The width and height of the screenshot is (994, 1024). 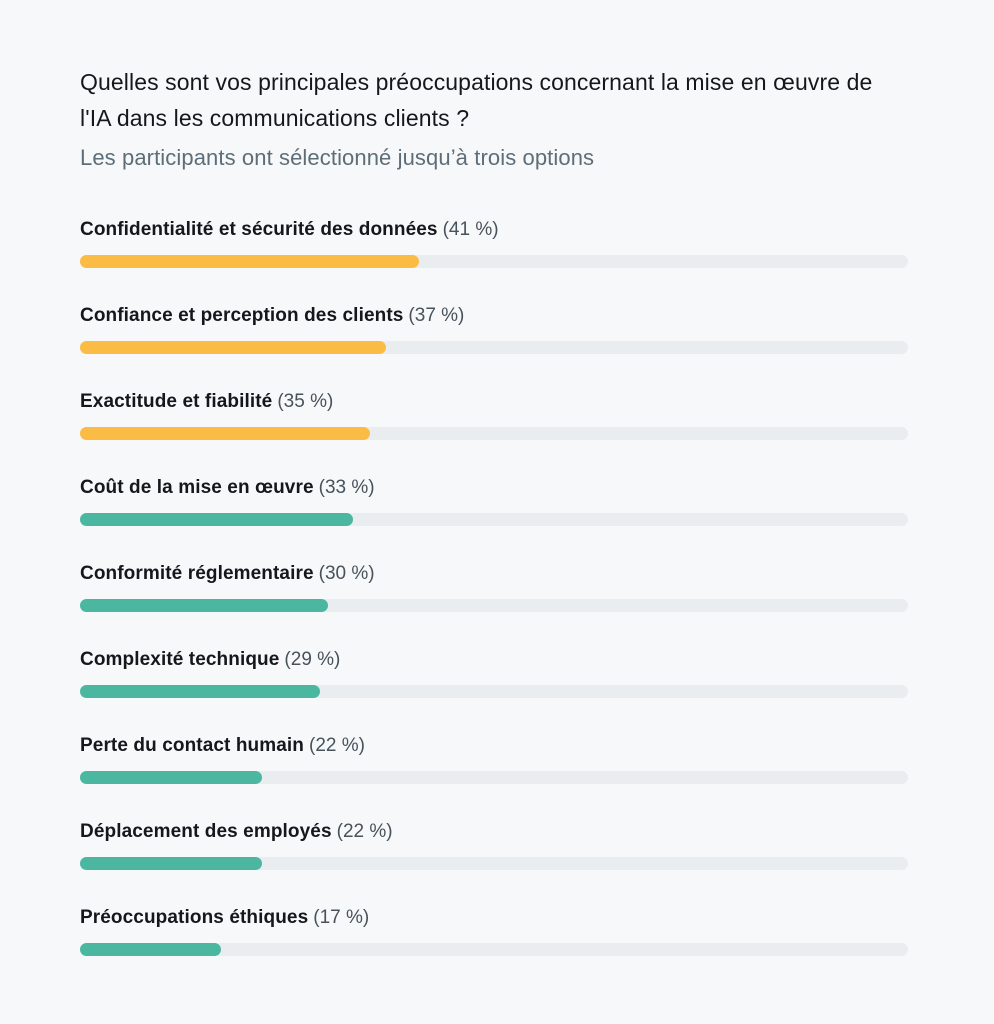 What do you see at coordinates (346, 487) in the screenshot?
I see `percentage-value: (33 %)` at bounding box center [346, 487].